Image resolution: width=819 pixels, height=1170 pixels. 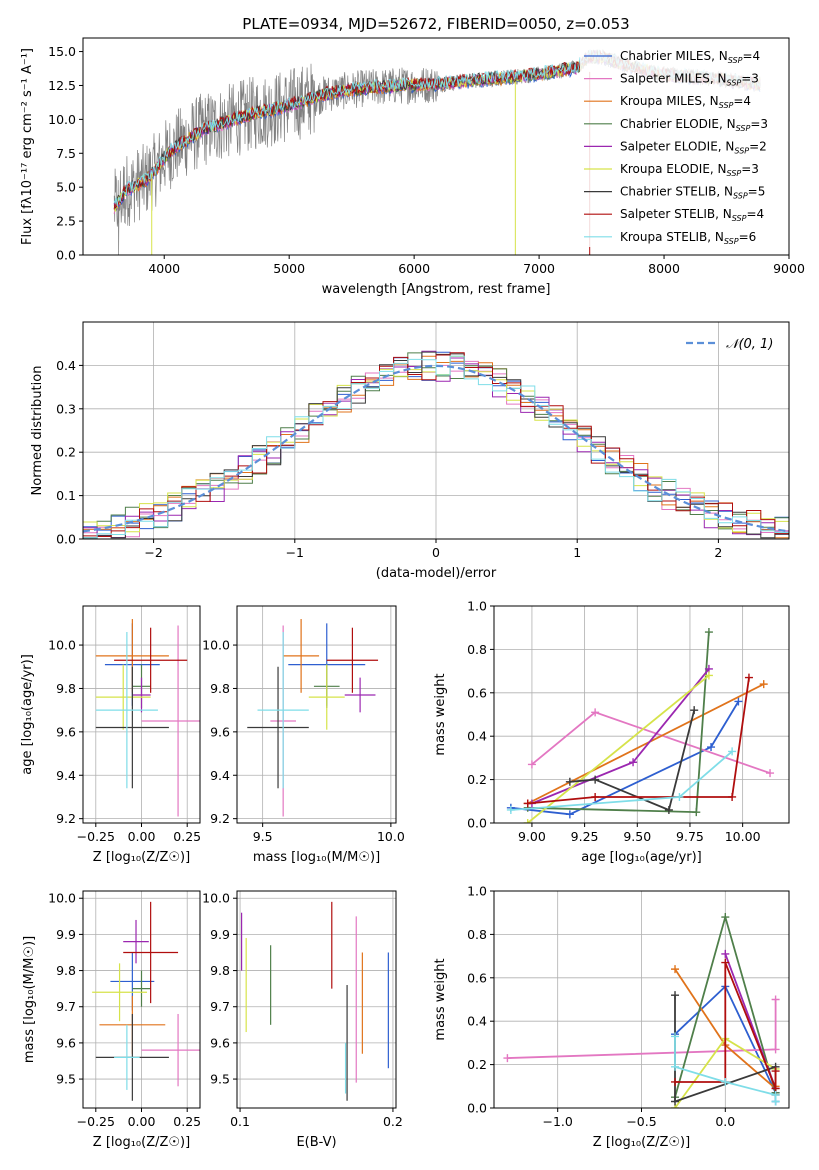 What do you see at coordinates (66, 495) in the screenshot?
I see `y-tick-label: 0.1` at bounding box center [66, 495].